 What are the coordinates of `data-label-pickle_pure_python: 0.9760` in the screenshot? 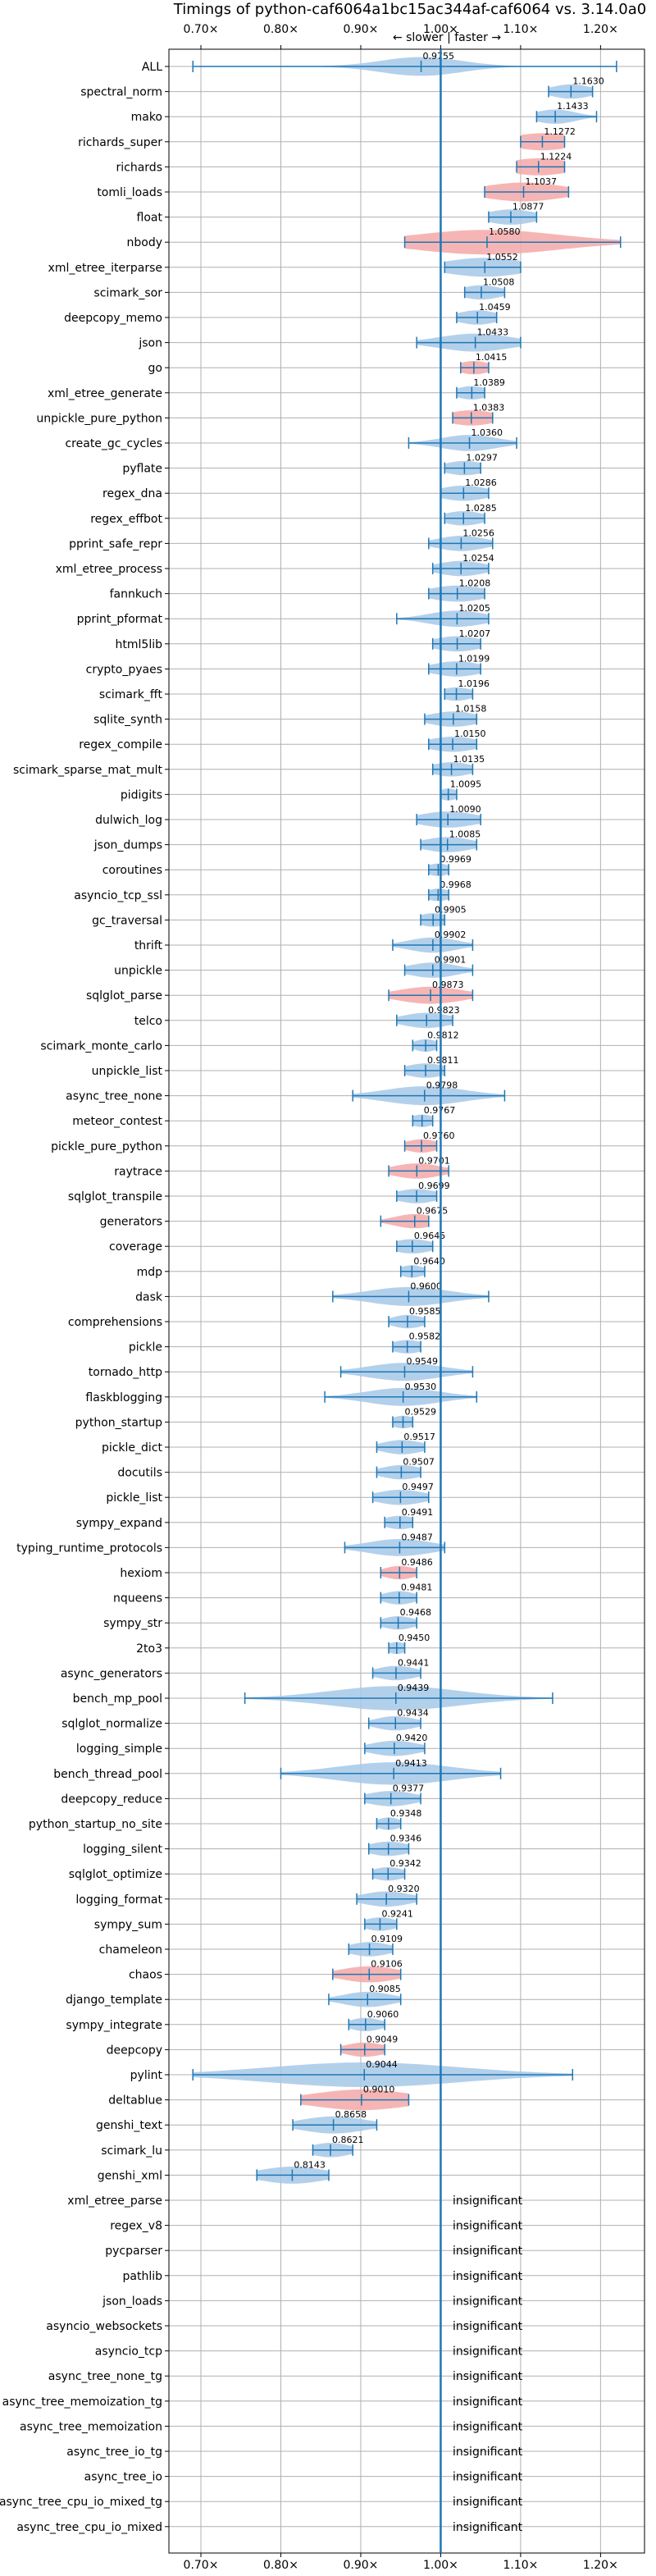 It's located at (439, 1135).